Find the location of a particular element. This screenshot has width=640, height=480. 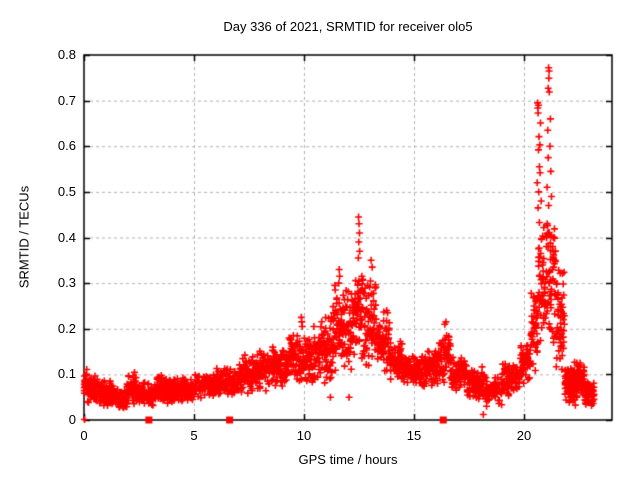

y-tick-label: 0.7 is located at coordinates (66, 100).